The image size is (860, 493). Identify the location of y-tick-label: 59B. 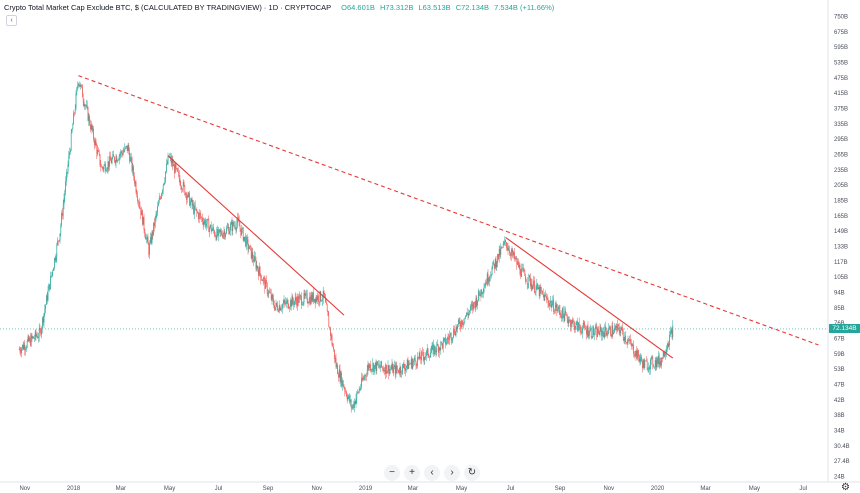
(839, 355).